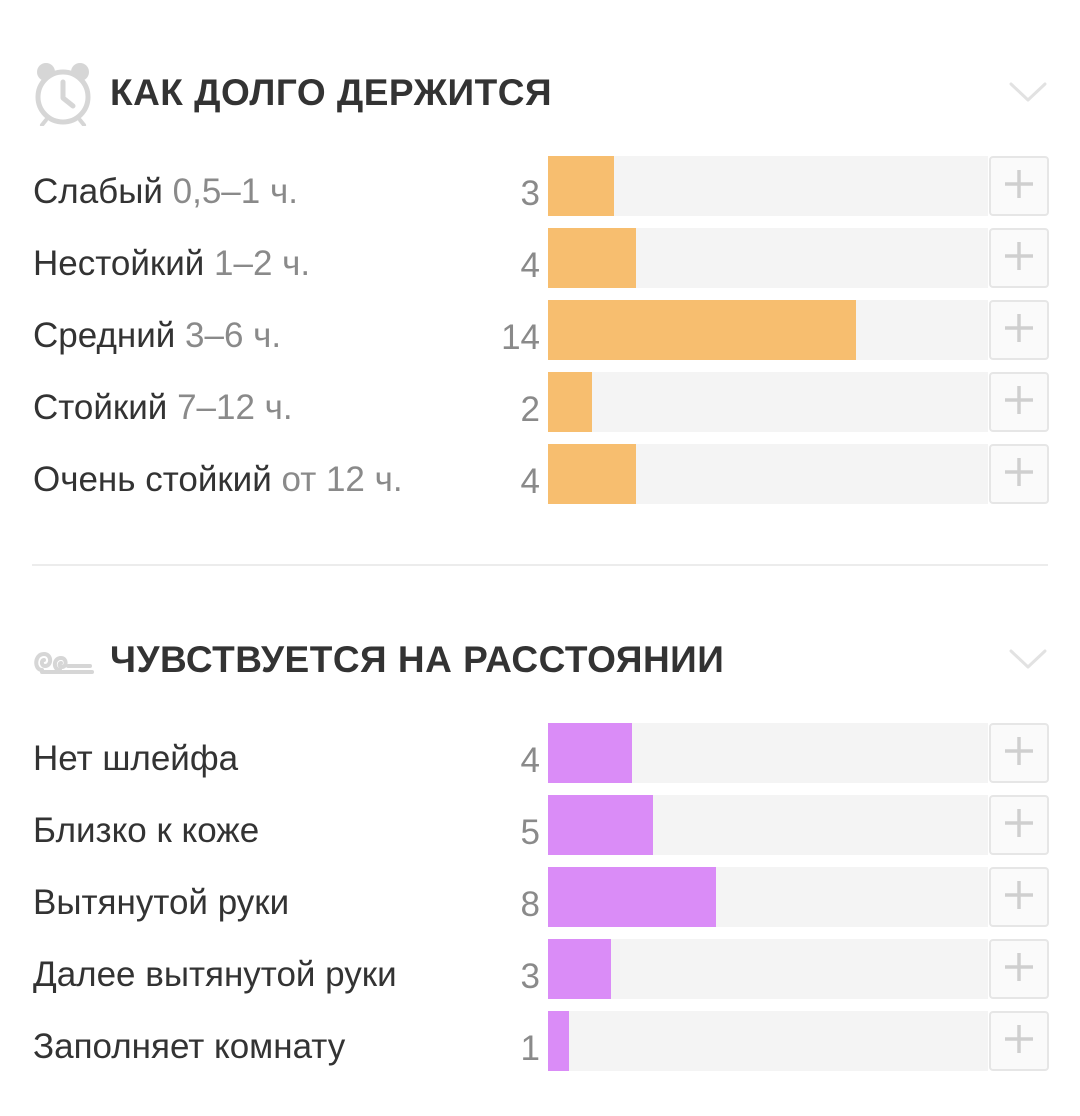 The width and height of the screenshot is (1080, 1116). Describe the element at coordinates (530, 1048) in the screenshot. I see `vote-count: 1` at that location.